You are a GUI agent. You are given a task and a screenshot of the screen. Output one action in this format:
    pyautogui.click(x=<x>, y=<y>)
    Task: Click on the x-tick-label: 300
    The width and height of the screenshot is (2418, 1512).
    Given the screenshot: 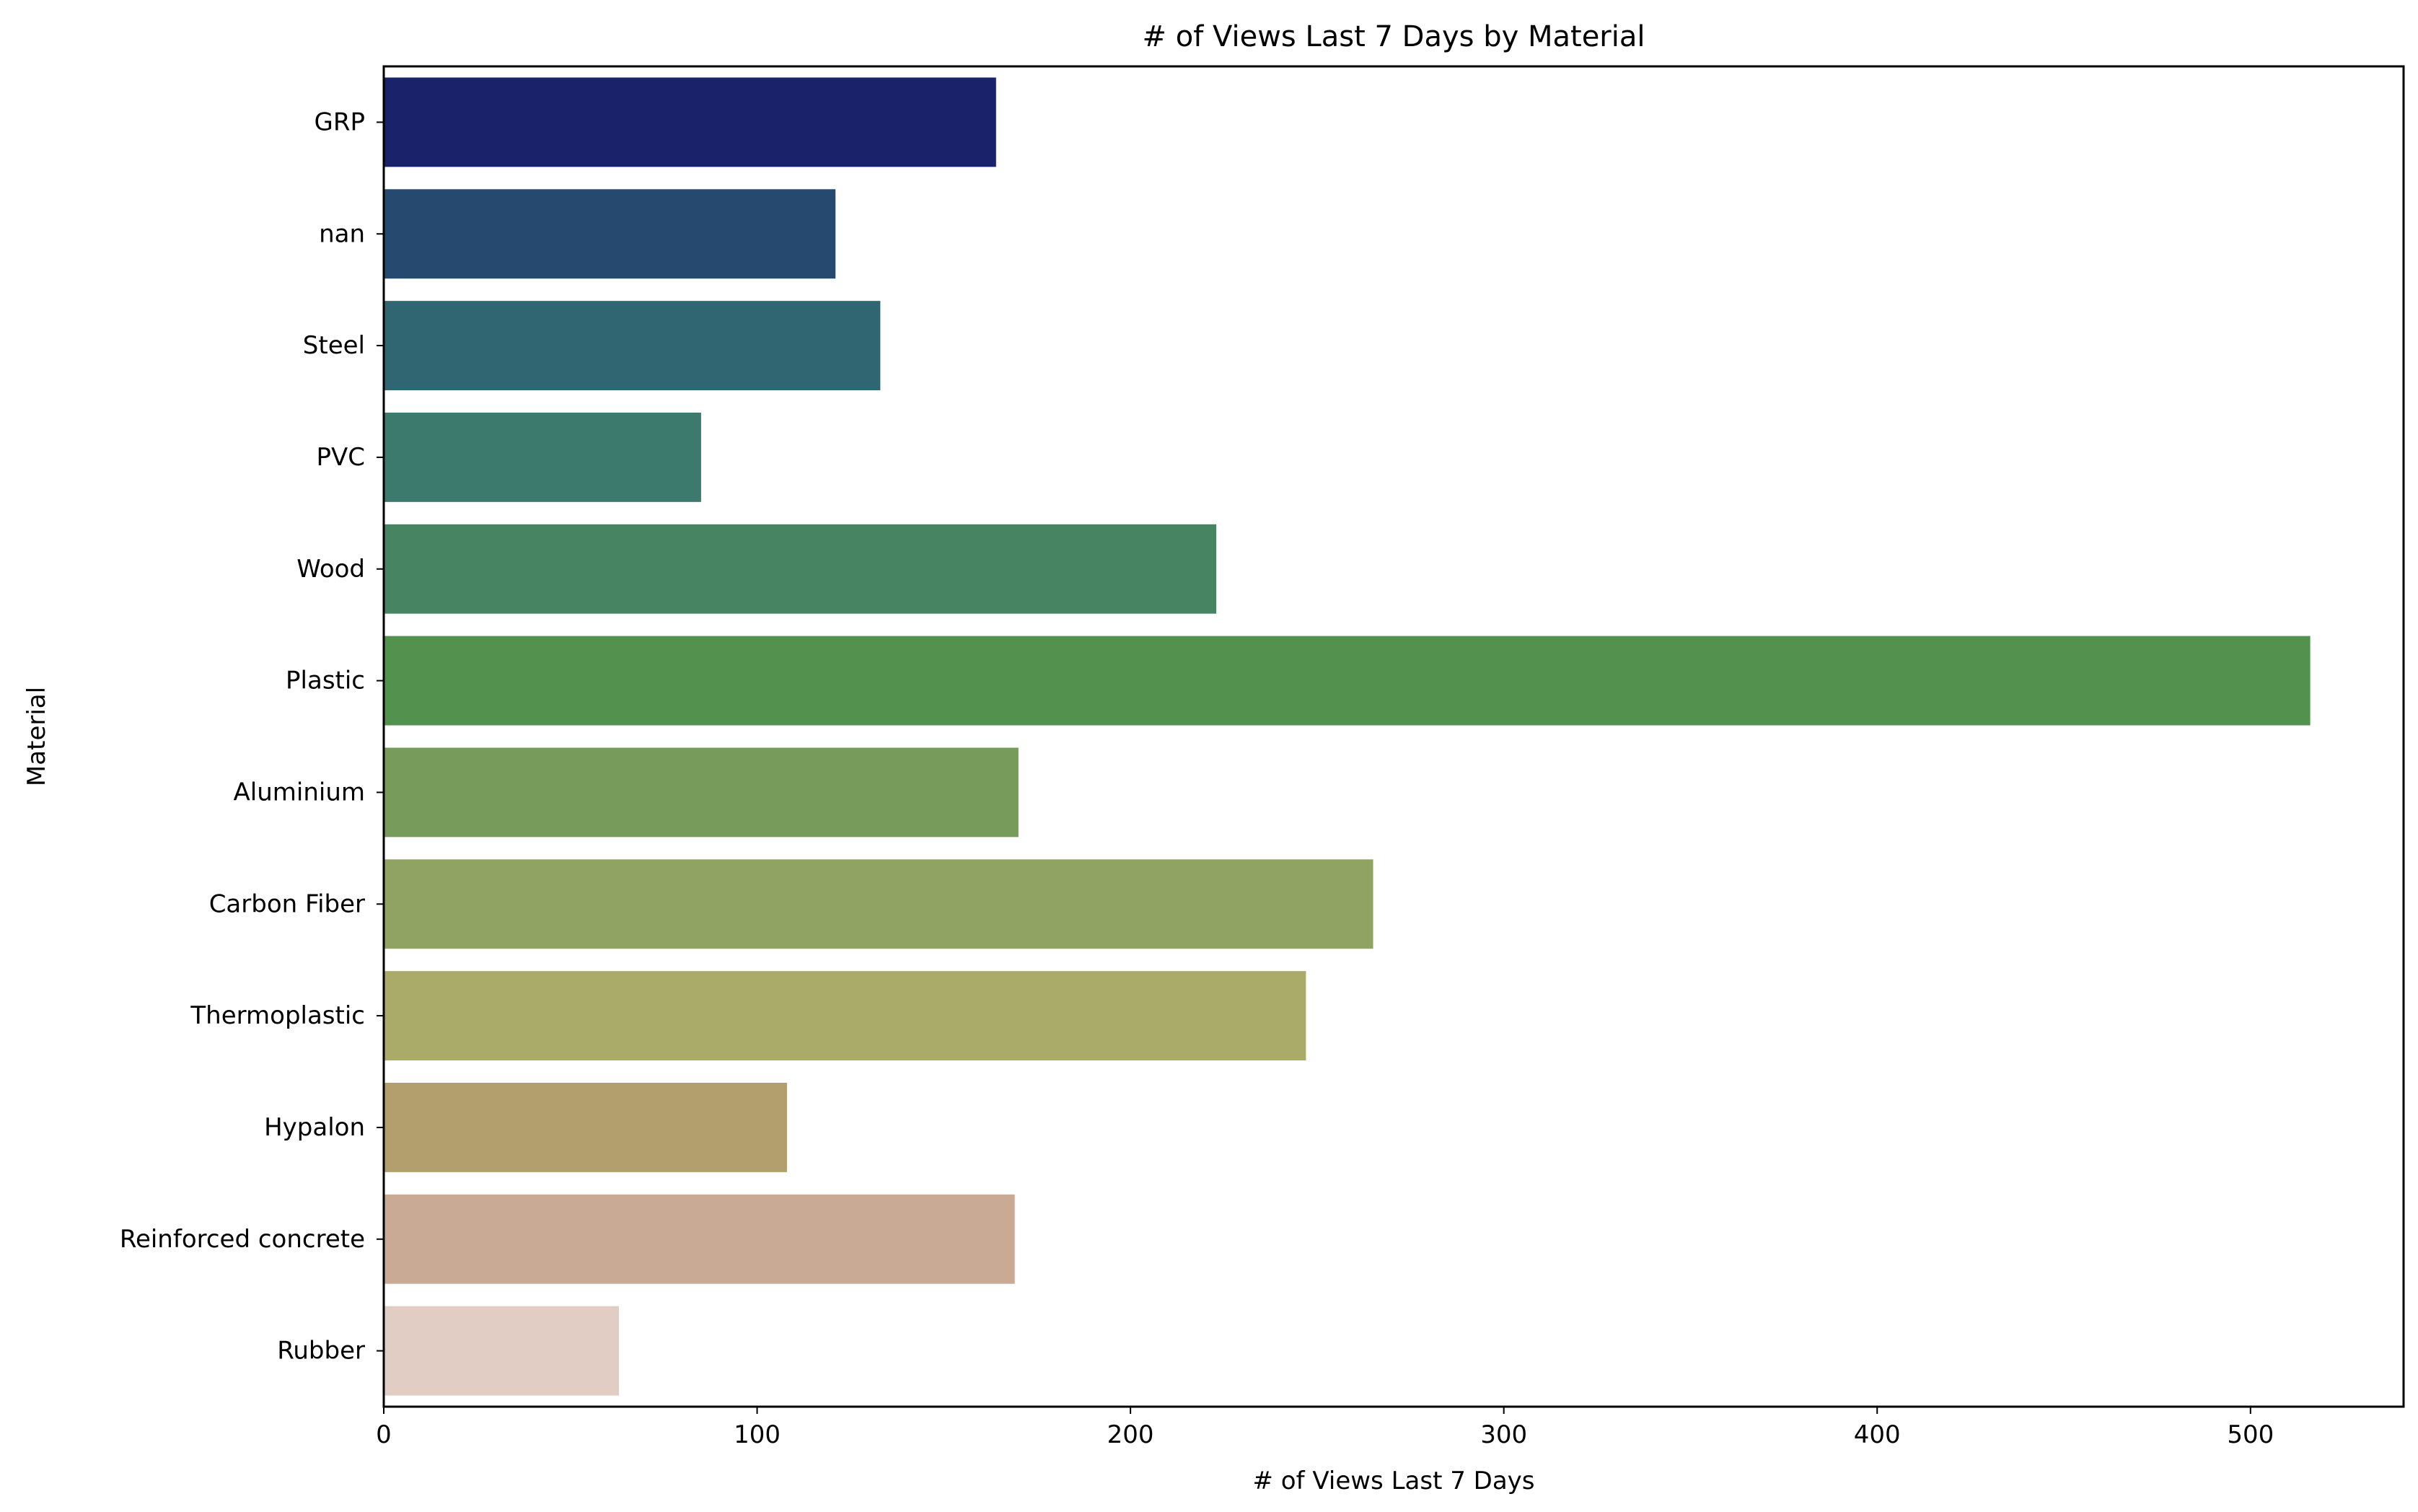 What is the action you would take?
    pyautogui.click(x=1503, y=1434)
    